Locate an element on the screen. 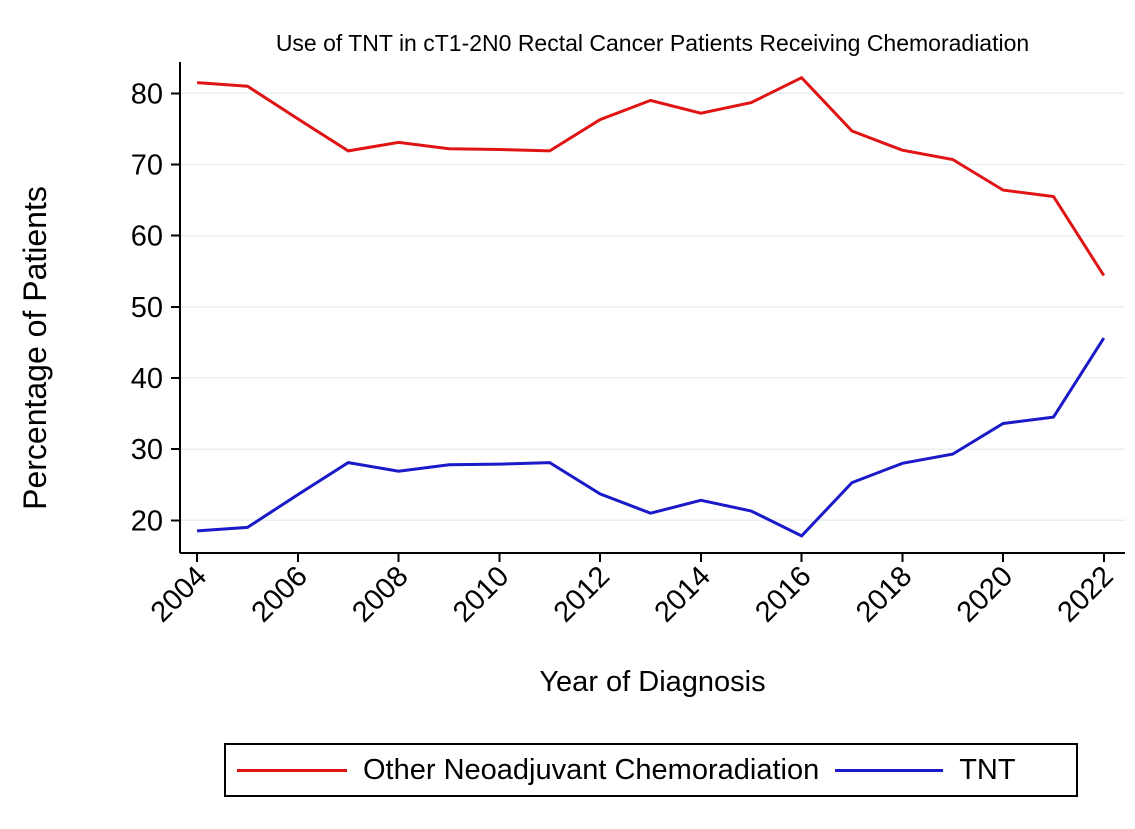 This screenshot has width=1135, height=829. x-tick-label-2012: 2012 is located at coordinates (582, 594).